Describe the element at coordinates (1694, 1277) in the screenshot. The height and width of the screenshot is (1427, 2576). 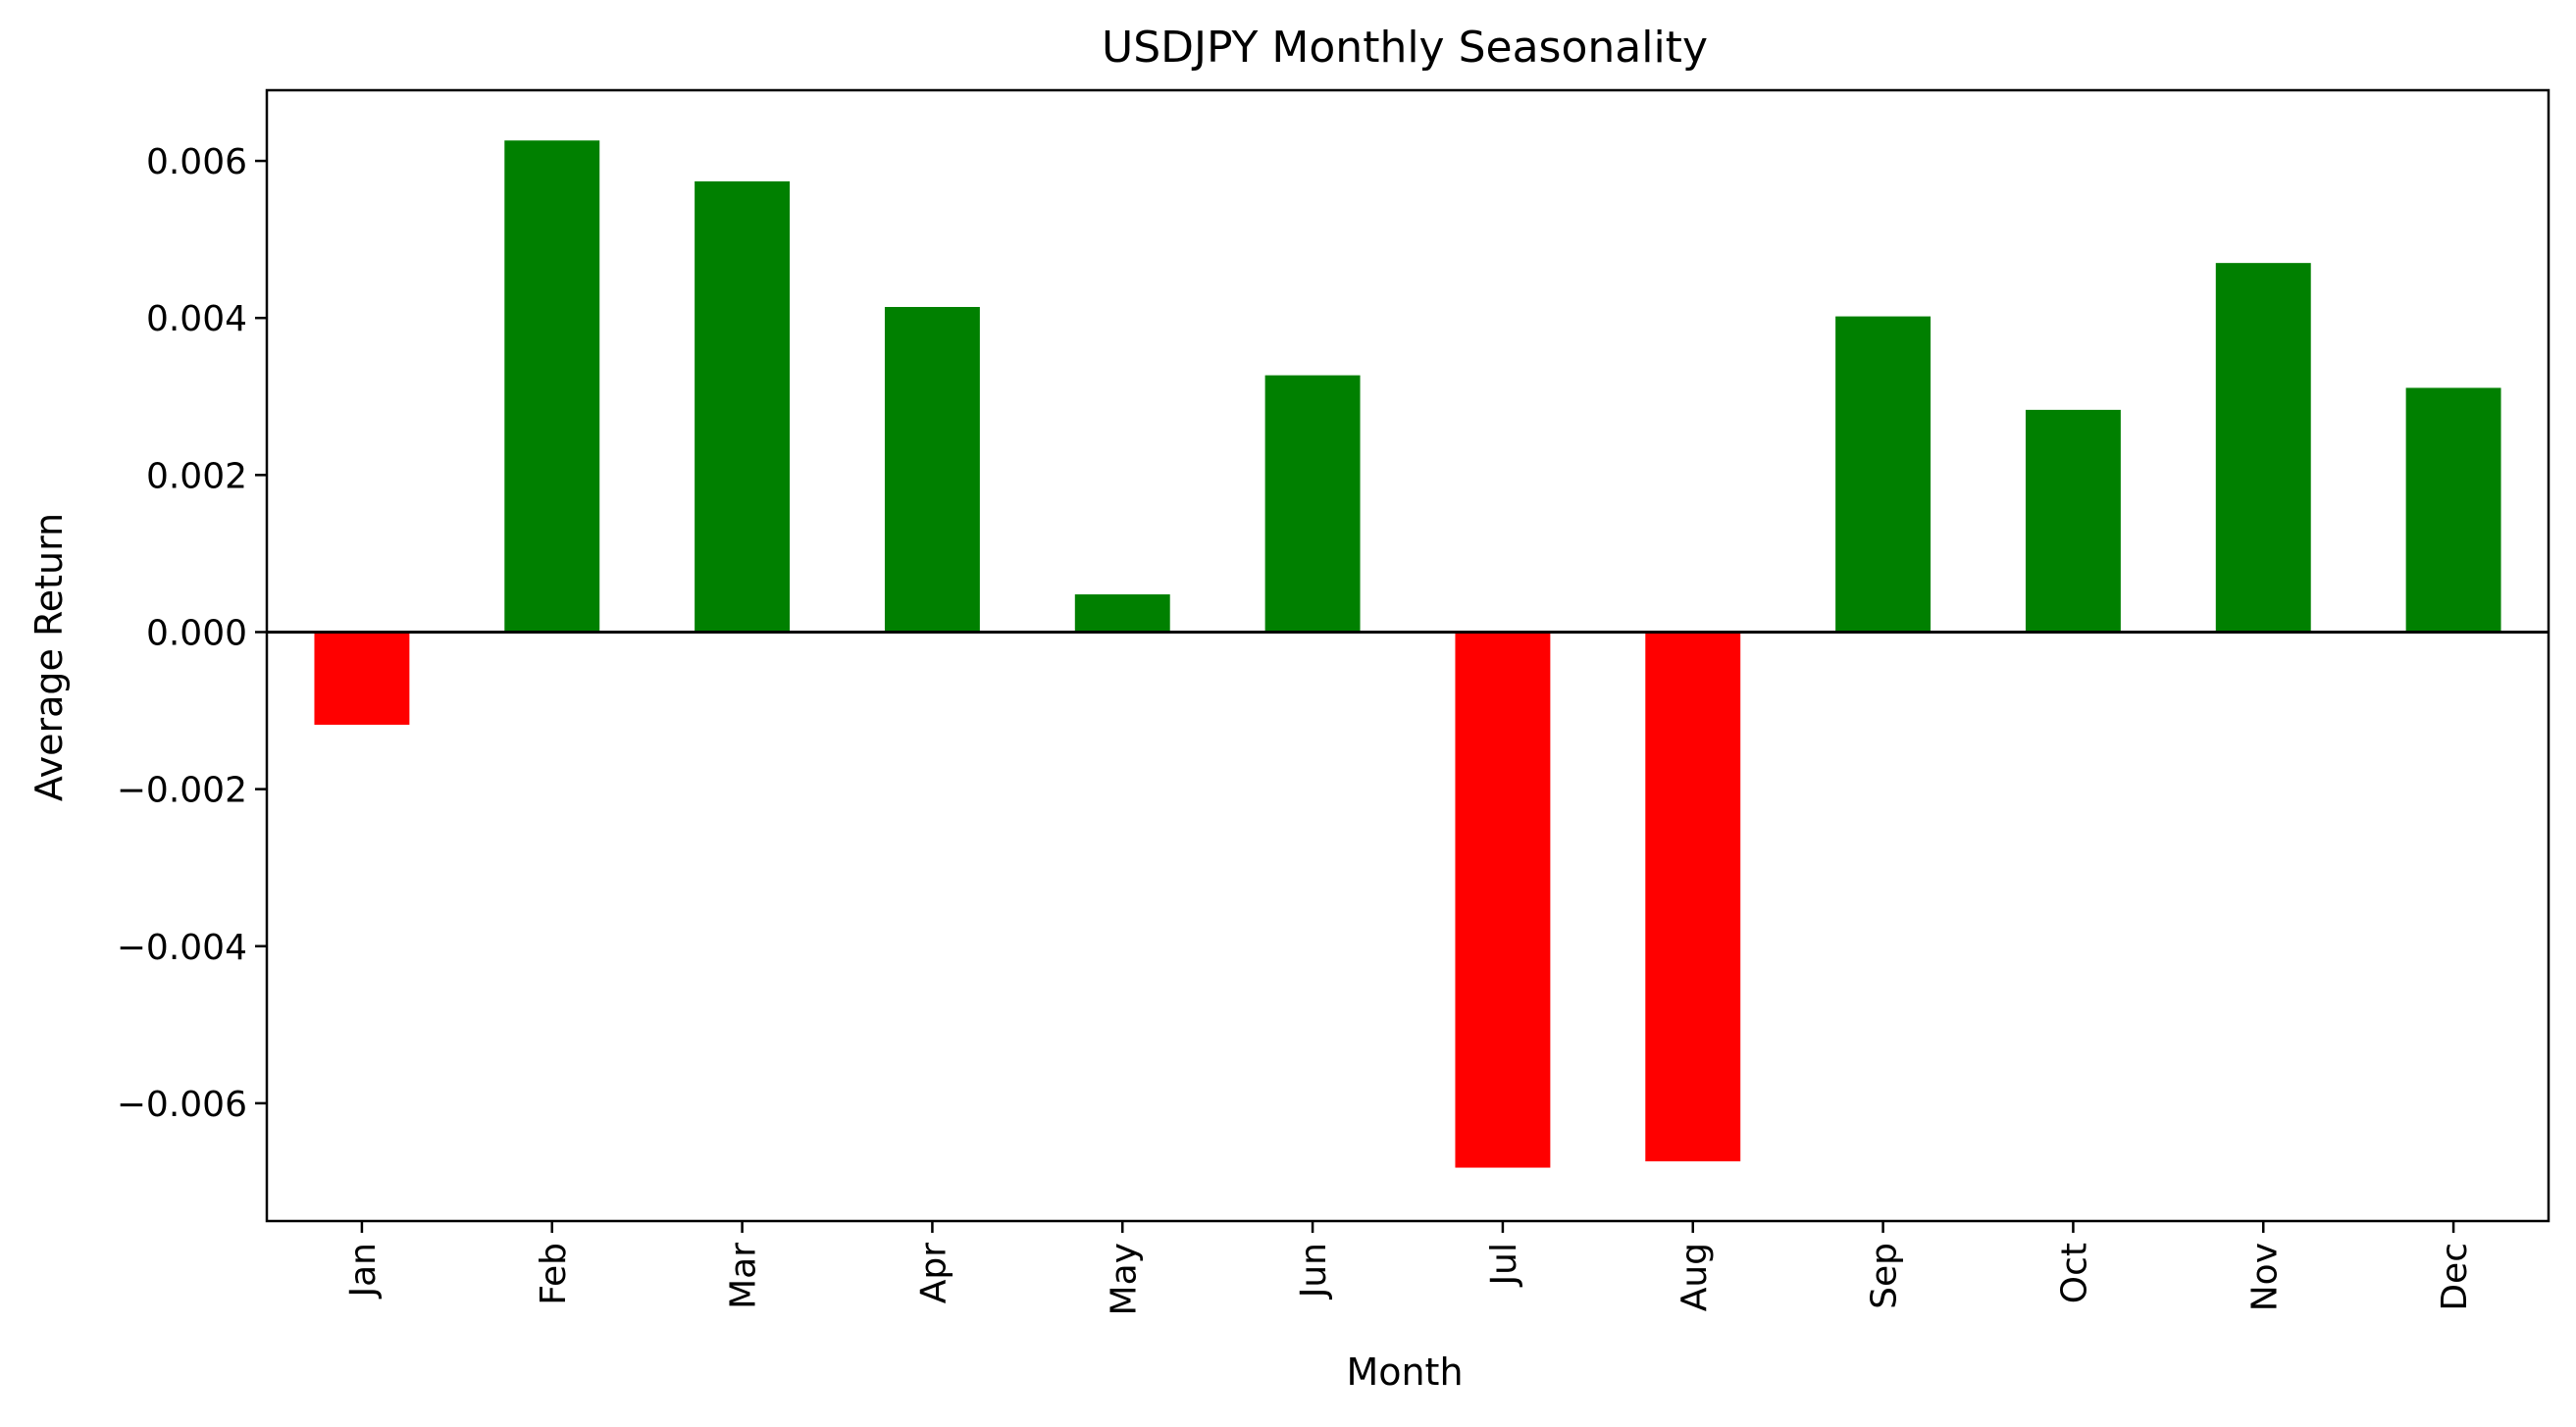
I see `x-tick-label-aug: Aug` at that location.